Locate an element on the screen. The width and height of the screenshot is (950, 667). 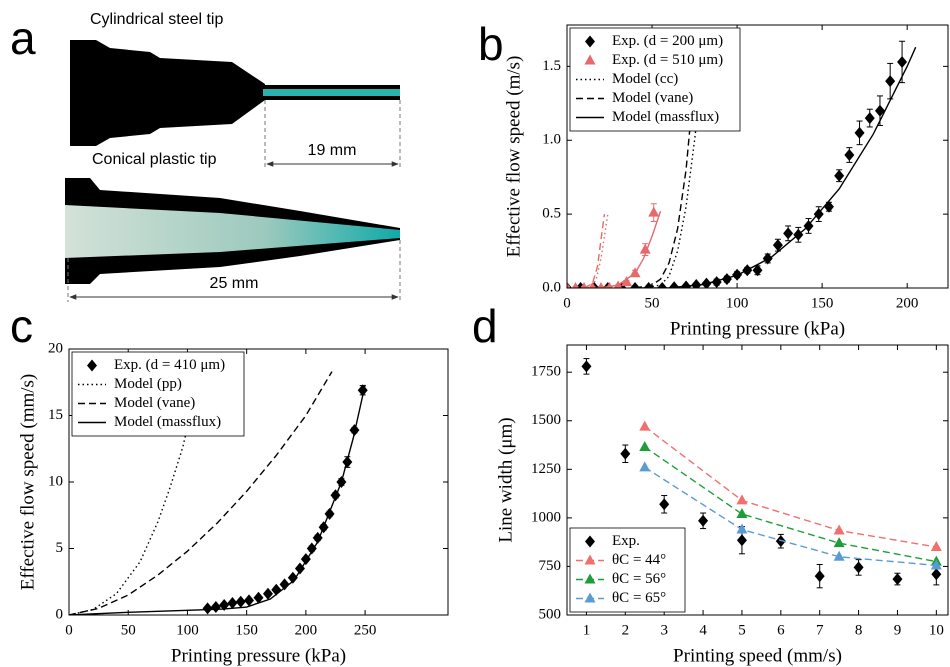
x-tick-label: 10 is located at coordinates (936, 630).